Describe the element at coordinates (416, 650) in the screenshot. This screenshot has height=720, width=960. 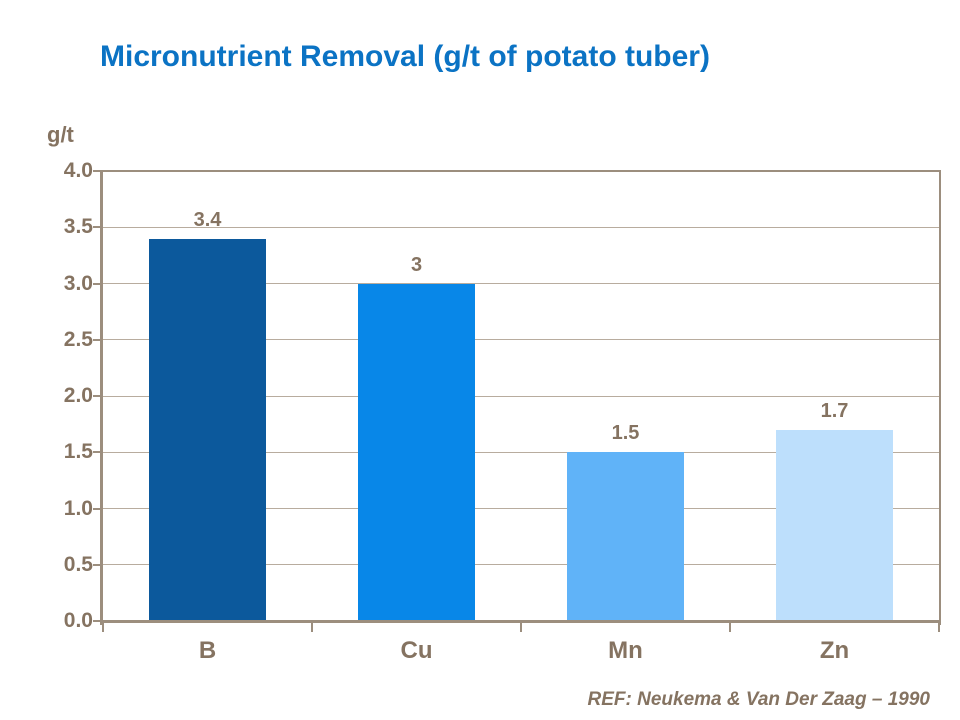
I see `x-tick-label: Cu` at that location.